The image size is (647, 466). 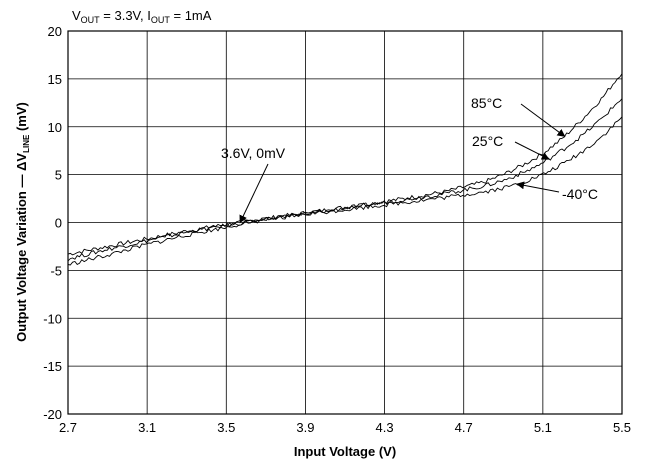 What do you see at coordinates (226, 427) in the screenshot?
I see `x-tick-label: 3.5` at bounding box center [226, 427].